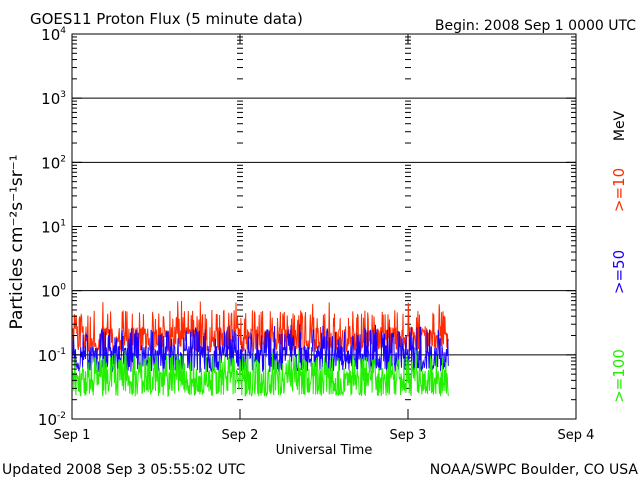 The image size is (640, 480). I want to click on chart-title: GOES11 Proton Flux (5 minute data), so click(166, 19).